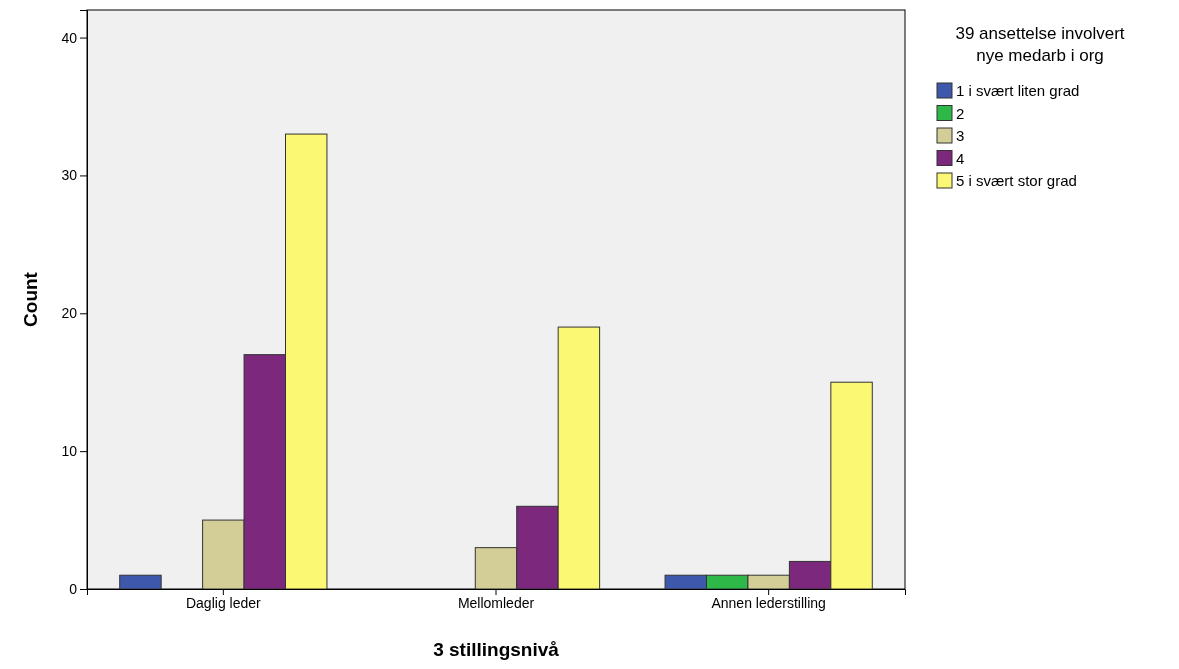 This screenshot has width=1179, height=669. What do you see at coordinates (496, 649) in the screenshot?
I see `x-axis-title: 3 stillingsnivå` at bounding box center [496, 649].